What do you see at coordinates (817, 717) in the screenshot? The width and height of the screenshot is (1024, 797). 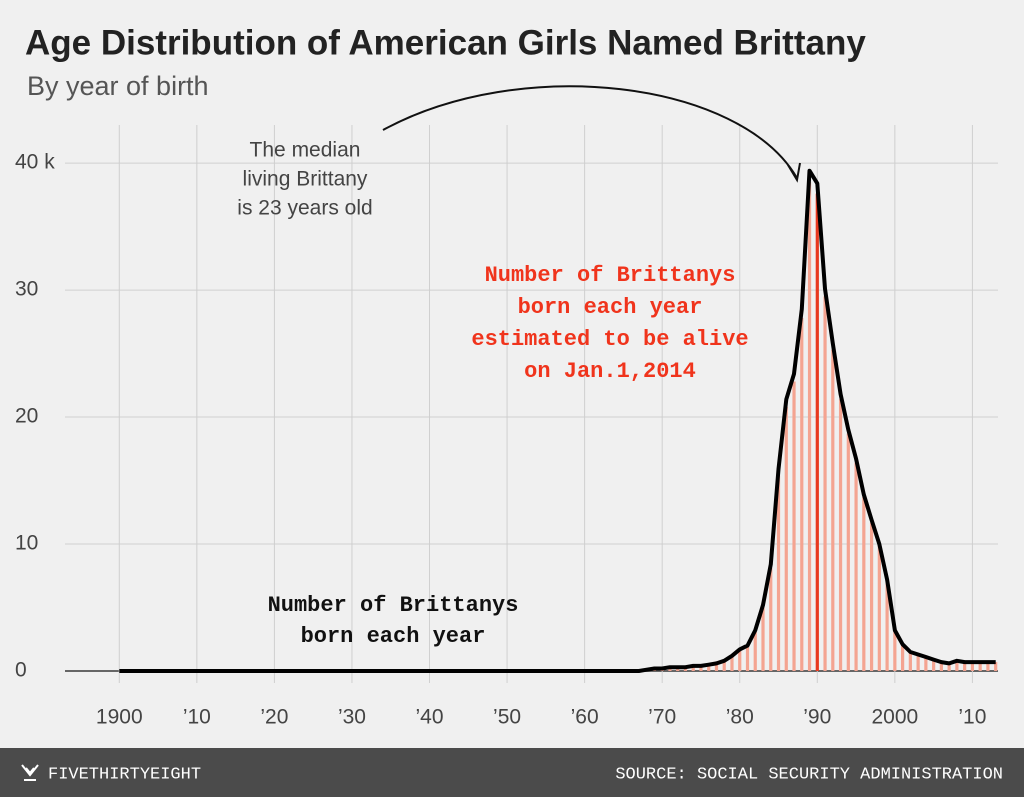 I see `x-tick-label: ’90` at bounding box center [817, 717].